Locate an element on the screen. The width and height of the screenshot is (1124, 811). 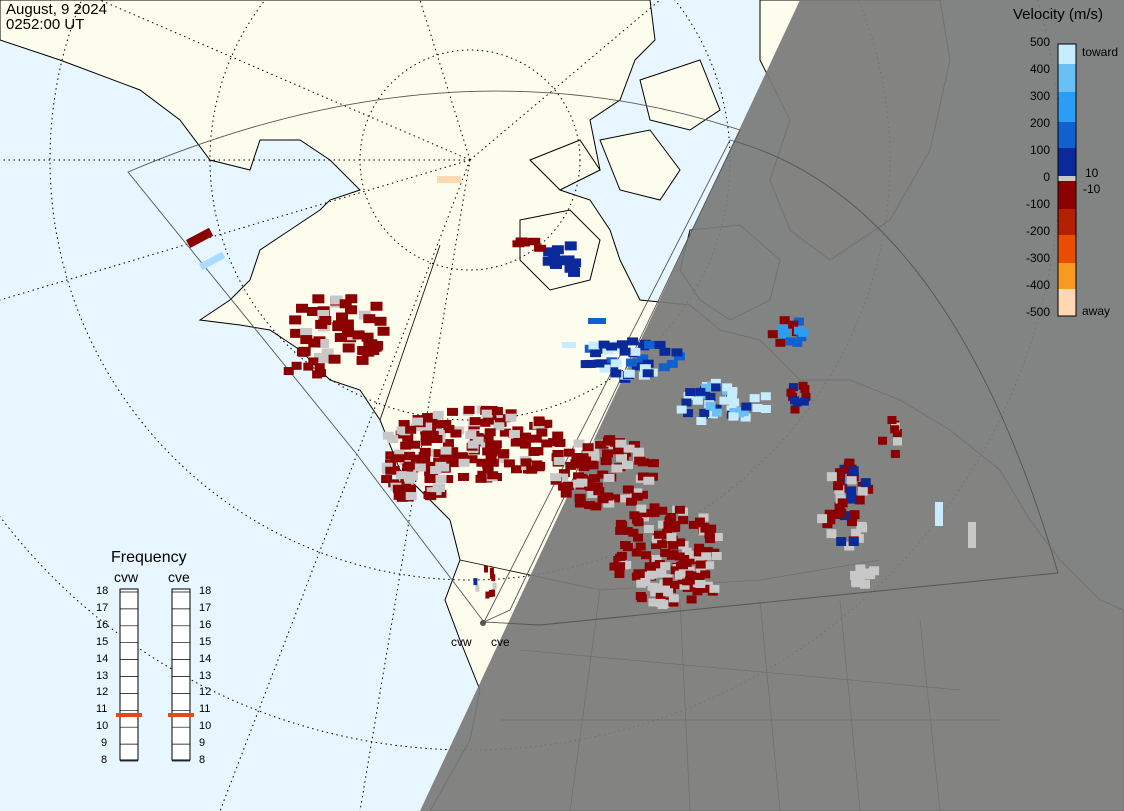
velocity-tick: 0 is located at coordinates (1046, 177).